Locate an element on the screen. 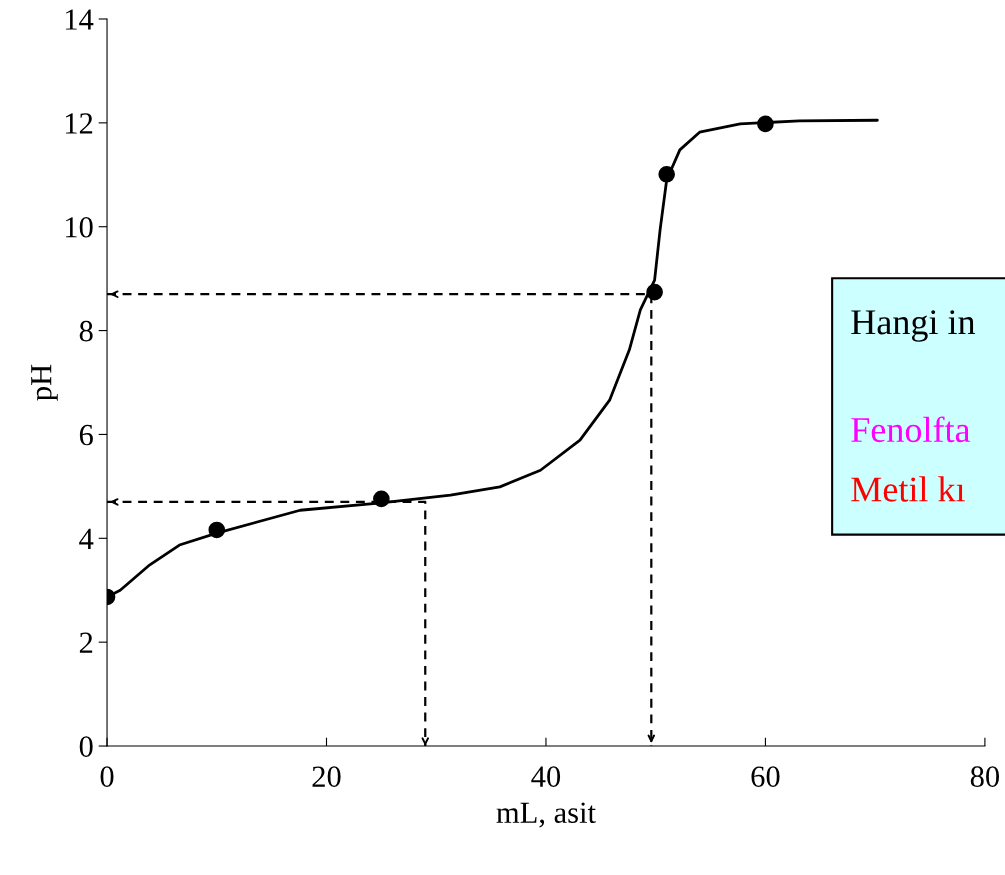 The image size is (1005, 875). x-tick-label: 40 is located at coordinates (546, 776).